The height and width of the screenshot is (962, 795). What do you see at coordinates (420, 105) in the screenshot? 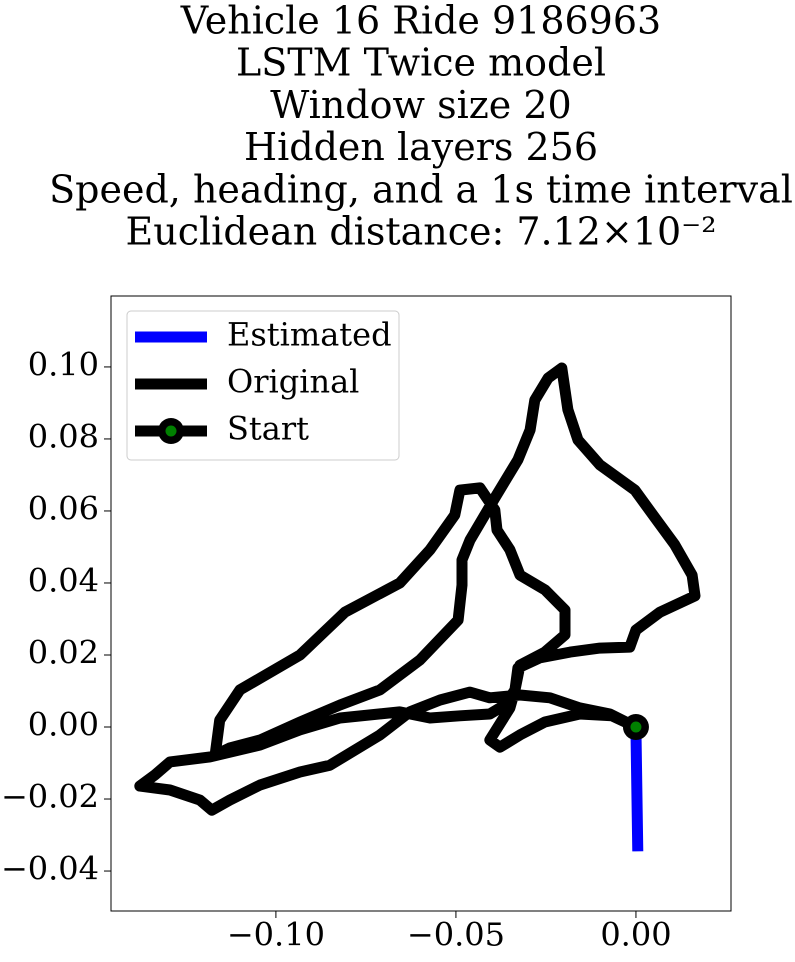
I see `chart-title: Window size 20` at bounding box center [420, 105].